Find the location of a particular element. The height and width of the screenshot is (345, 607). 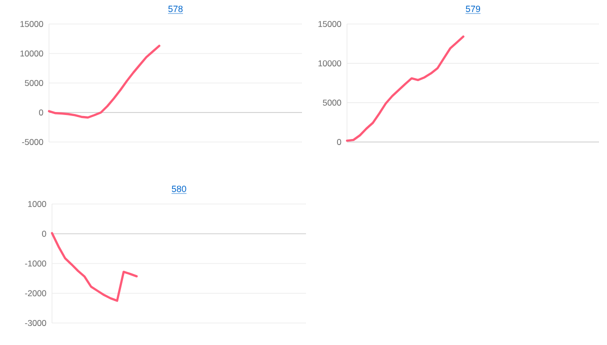

chart-title: 578 is located at coordinates (175, 9).